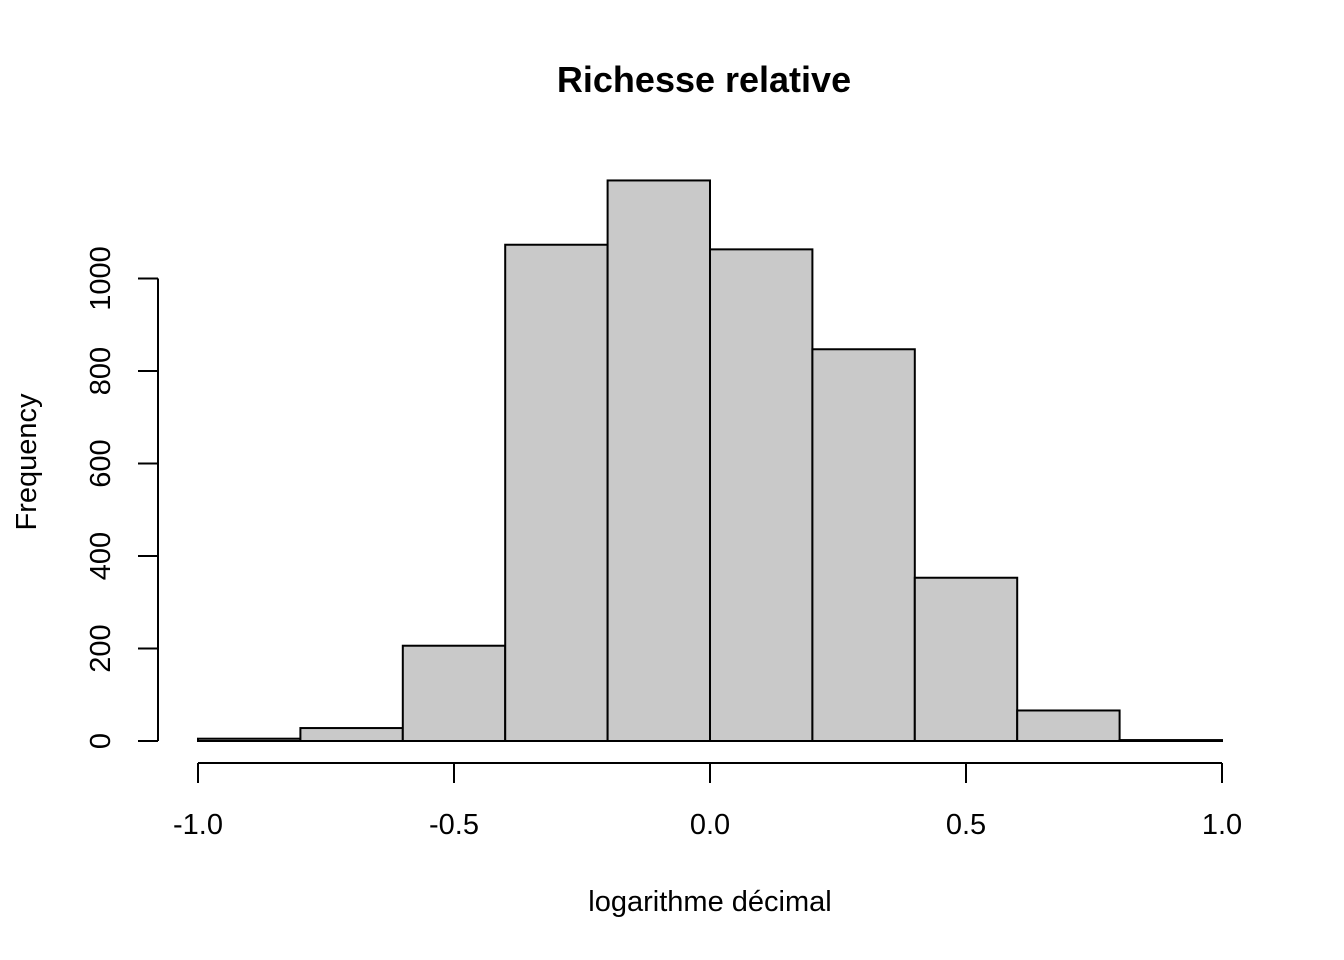 This screenshot has width=1344, height=960. I want to click on x-tick-label: 0.0, so click(710, 825).